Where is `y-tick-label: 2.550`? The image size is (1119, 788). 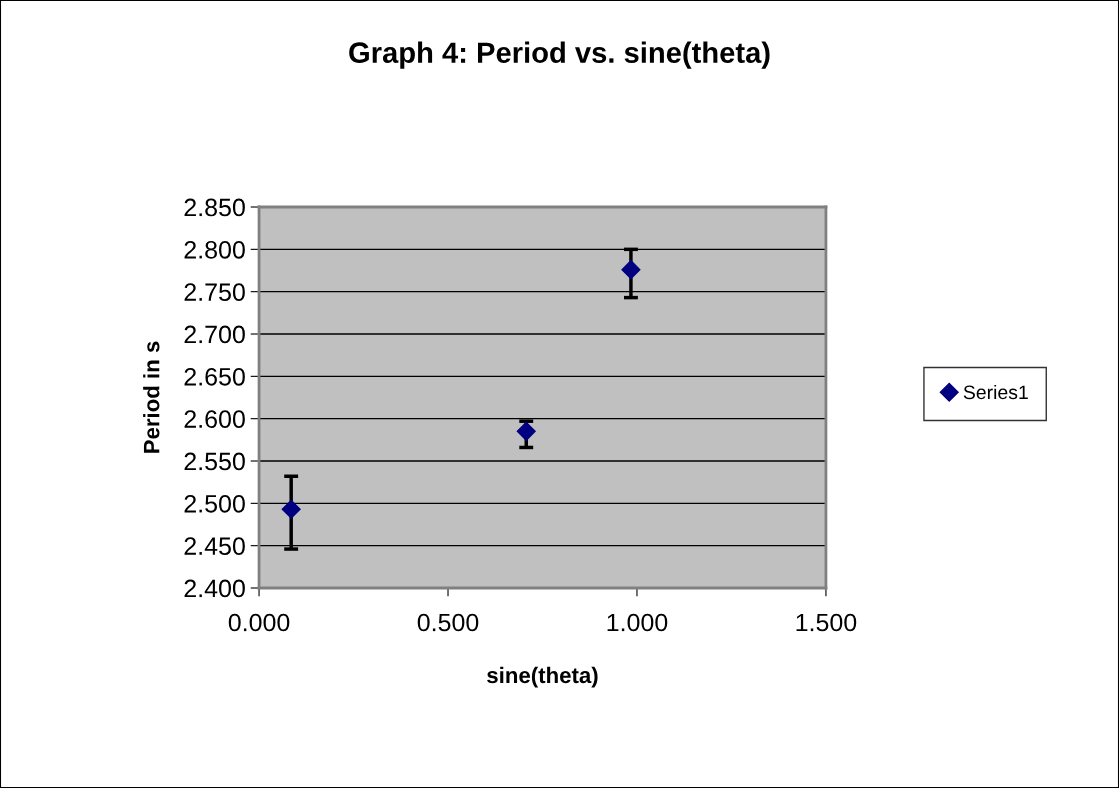 y-tick-label: 2.550 is located at coordinates (214, 461).